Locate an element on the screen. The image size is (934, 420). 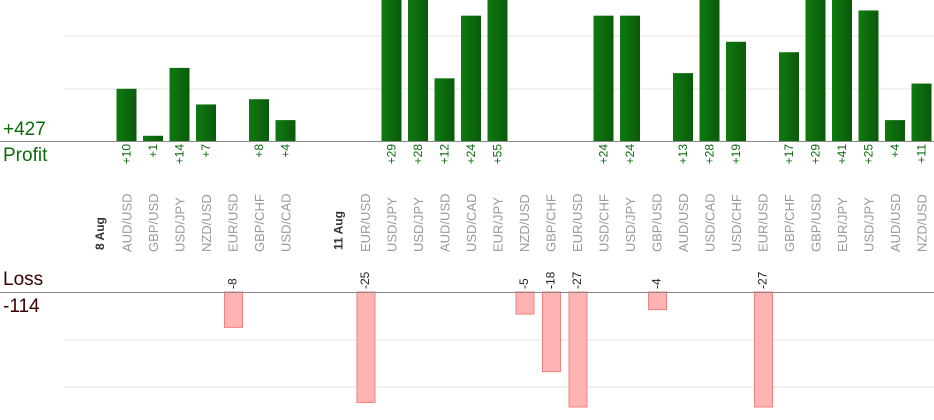
loss-label: Loss is located at coordinates (23, 279).